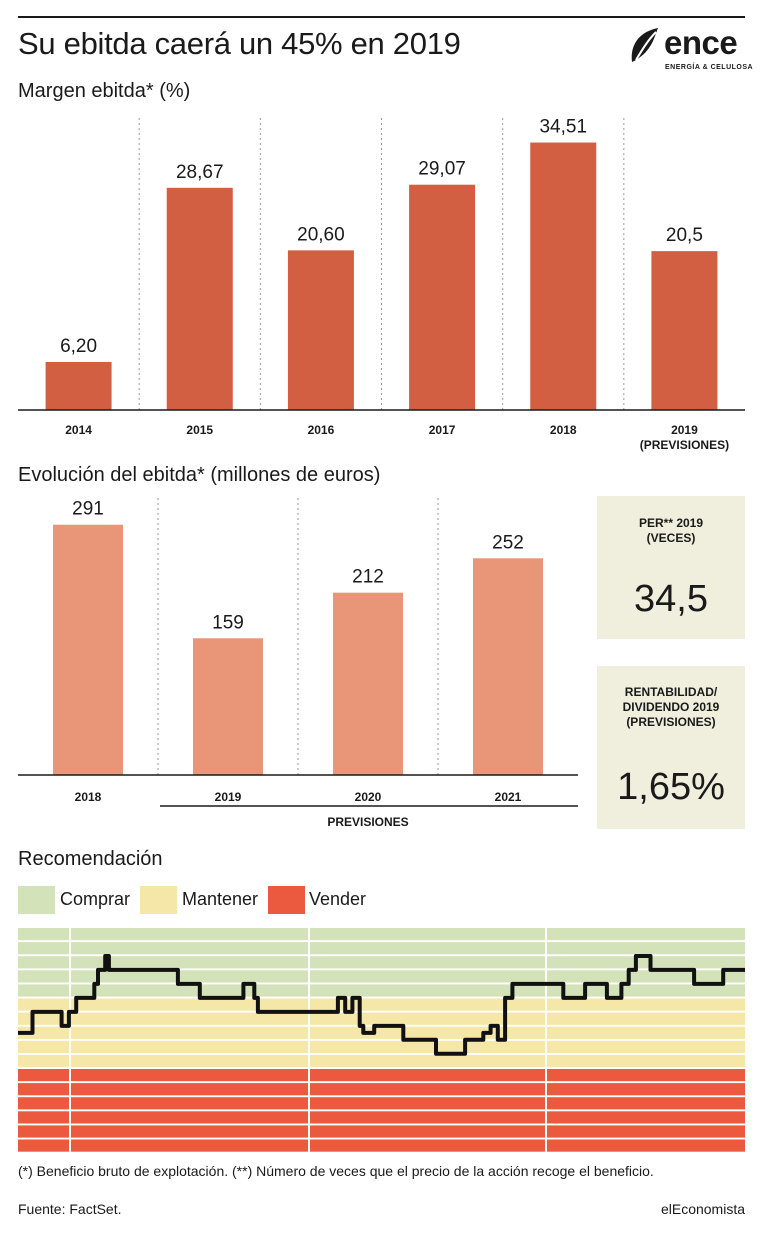  I want to click on chart3-title: Recomendación, so click(90, 859).